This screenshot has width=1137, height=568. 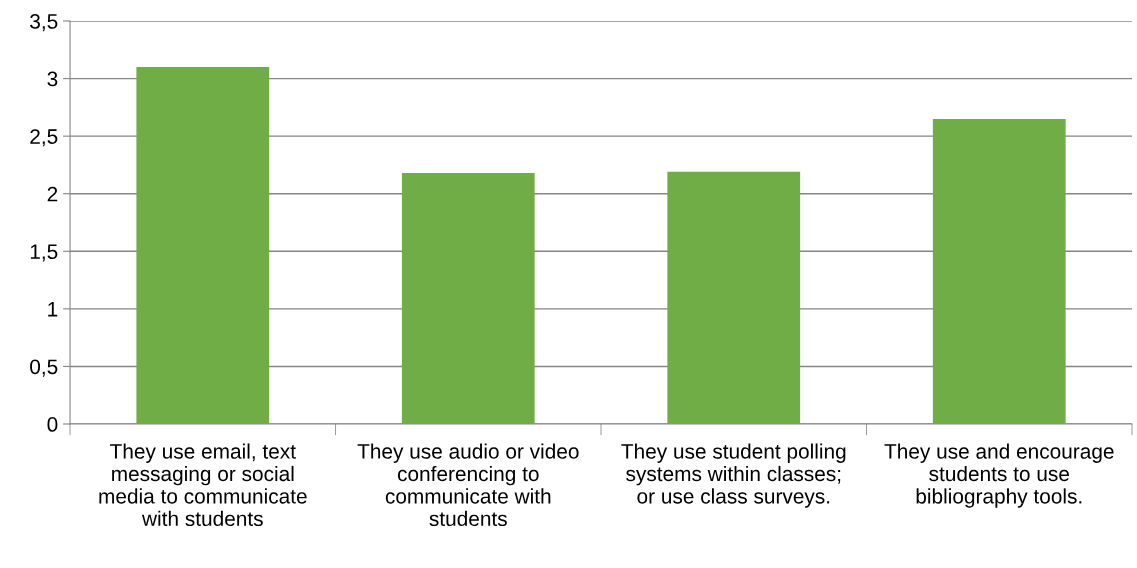 What do you see at coordinates (52, 79) in the screenshot?
I see `y-tick-label: 3` at bounding box center [52, 79].